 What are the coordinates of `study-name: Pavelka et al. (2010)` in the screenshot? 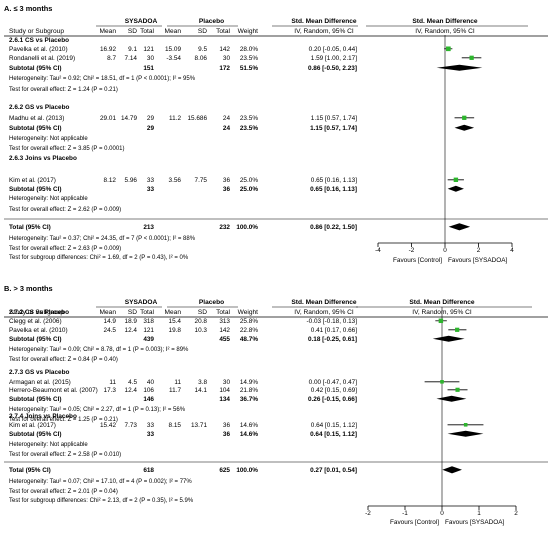 It's located at (38, 49).